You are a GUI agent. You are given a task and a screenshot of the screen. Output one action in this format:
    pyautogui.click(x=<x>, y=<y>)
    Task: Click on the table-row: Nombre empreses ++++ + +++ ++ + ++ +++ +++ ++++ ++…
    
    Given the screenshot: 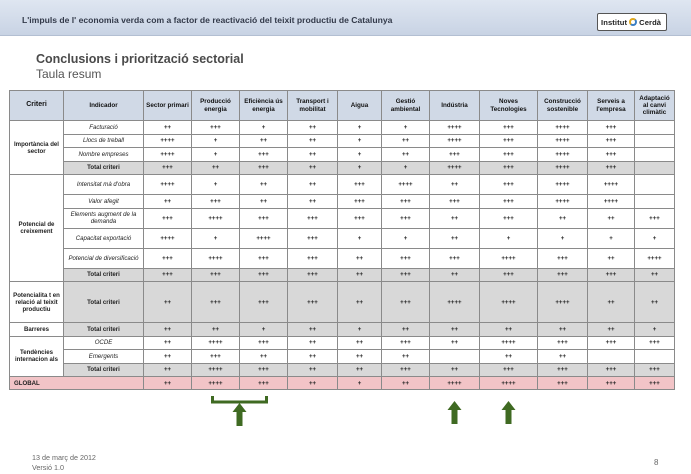 What is the action you would take?
    pyautogui.click(x=342, y=154)
    